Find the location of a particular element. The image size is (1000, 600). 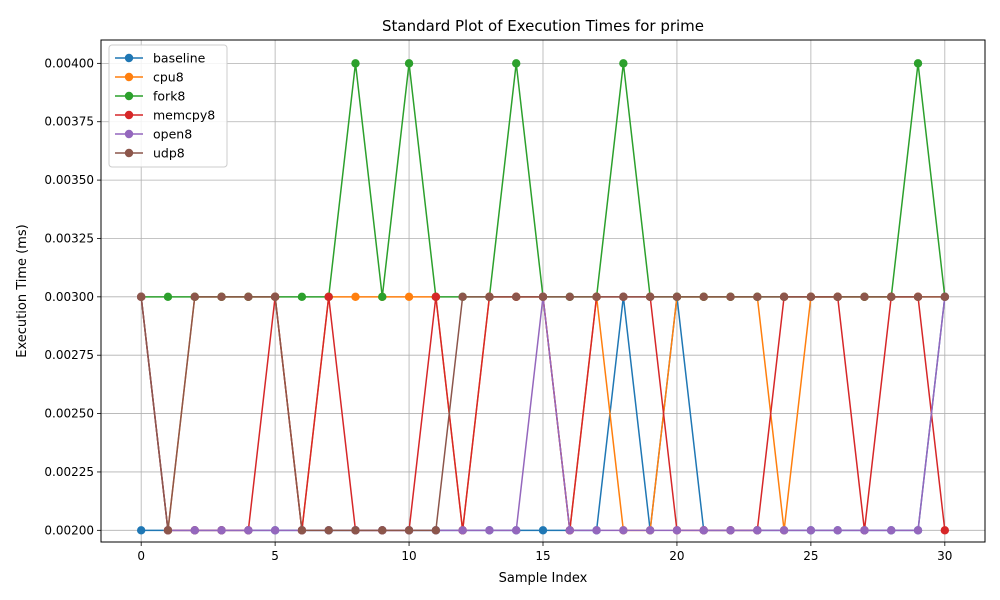

legend-label-open8: open8 is located at coordinates (172, 134).